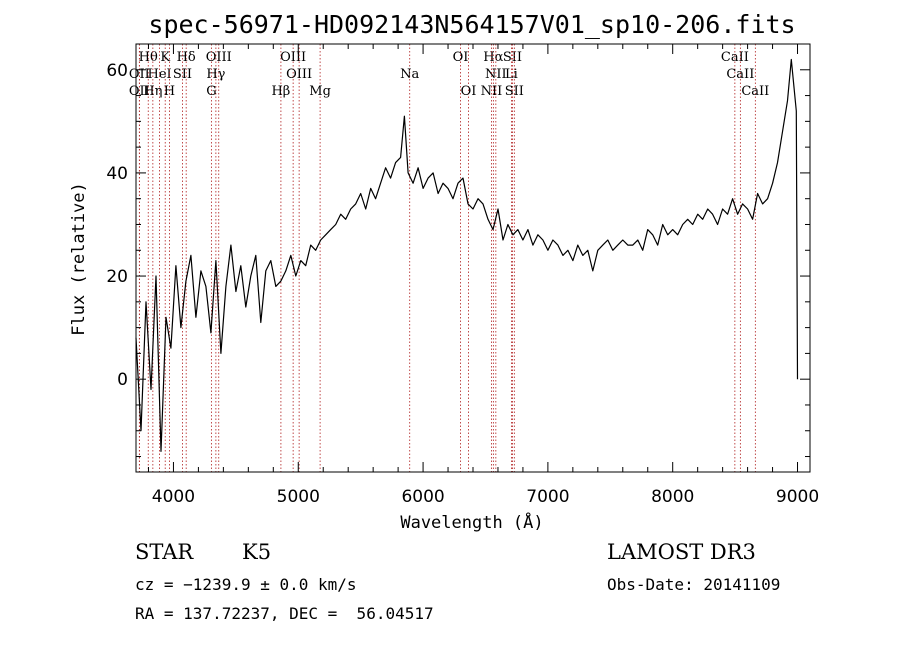 The width and height of the screenshot is (900, 649). What do you see at coordinates (257, 552) in the screenshot?
I see `object-subclass: K5` at bounding box center [257, 552].